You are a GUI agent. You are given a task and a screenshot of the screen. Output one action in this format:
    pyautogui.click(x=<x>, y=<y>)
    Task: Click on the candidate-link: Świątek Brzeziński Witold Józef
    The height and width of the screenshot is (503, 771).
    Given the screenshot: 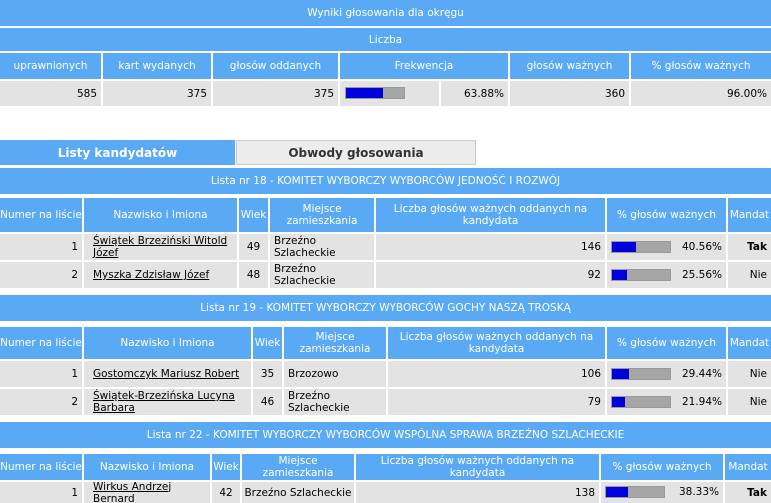 What is the action you would take?
    pyautogui.click(x=160, y=247)
    